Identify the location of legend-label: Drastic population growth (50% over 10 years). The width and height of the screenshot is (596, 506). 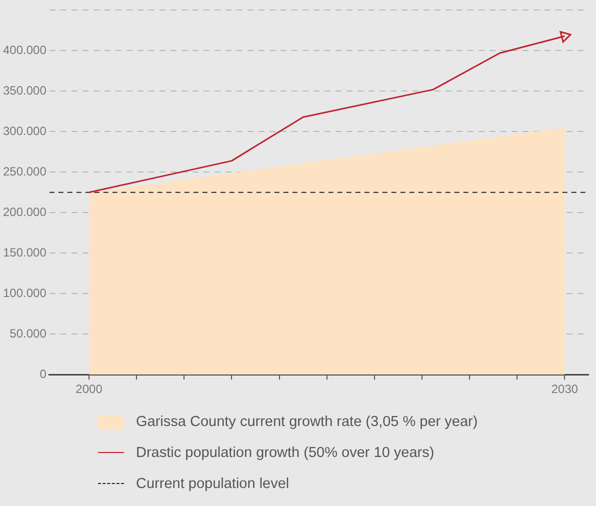
(285, 452).